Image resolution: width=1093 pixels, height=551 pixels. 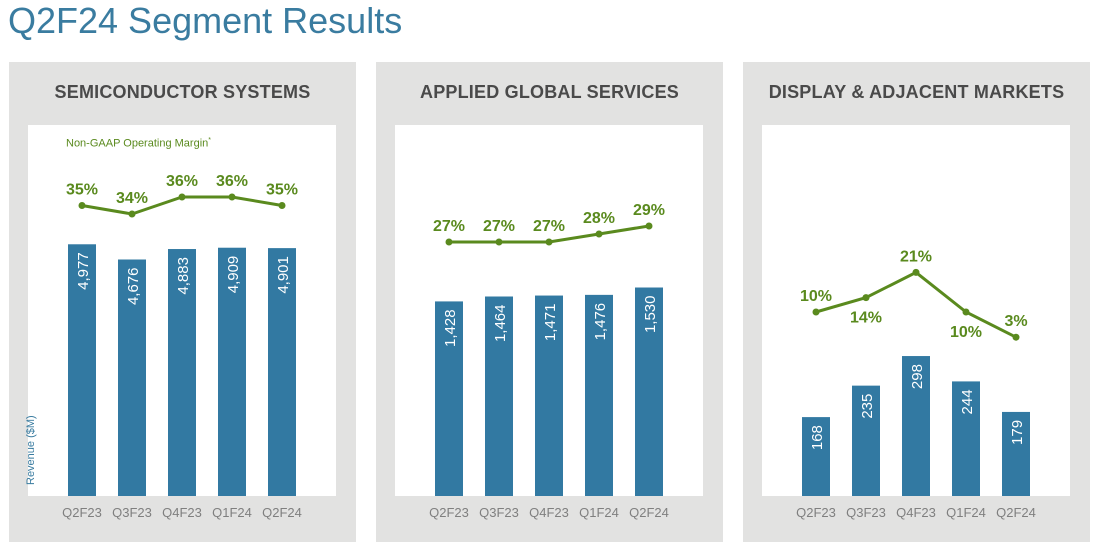 What do you see at coordinates (138, 143) in the screenshot?
I see `margin-legend-note: Non-GAAP Operating Margin*` at bounding box center [138, 143].